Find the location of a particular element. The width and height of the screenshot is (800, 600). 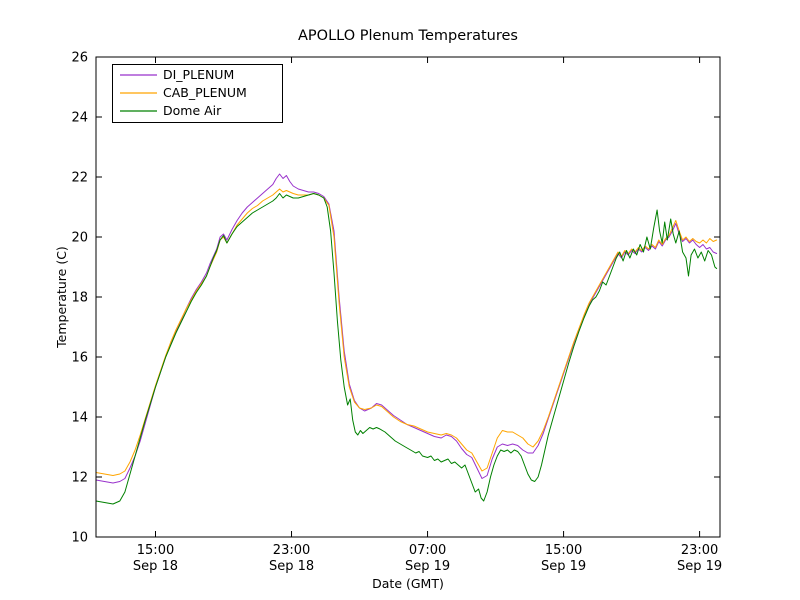

legend-label: CAB_PLENUM is located at coordinates (205, 92).